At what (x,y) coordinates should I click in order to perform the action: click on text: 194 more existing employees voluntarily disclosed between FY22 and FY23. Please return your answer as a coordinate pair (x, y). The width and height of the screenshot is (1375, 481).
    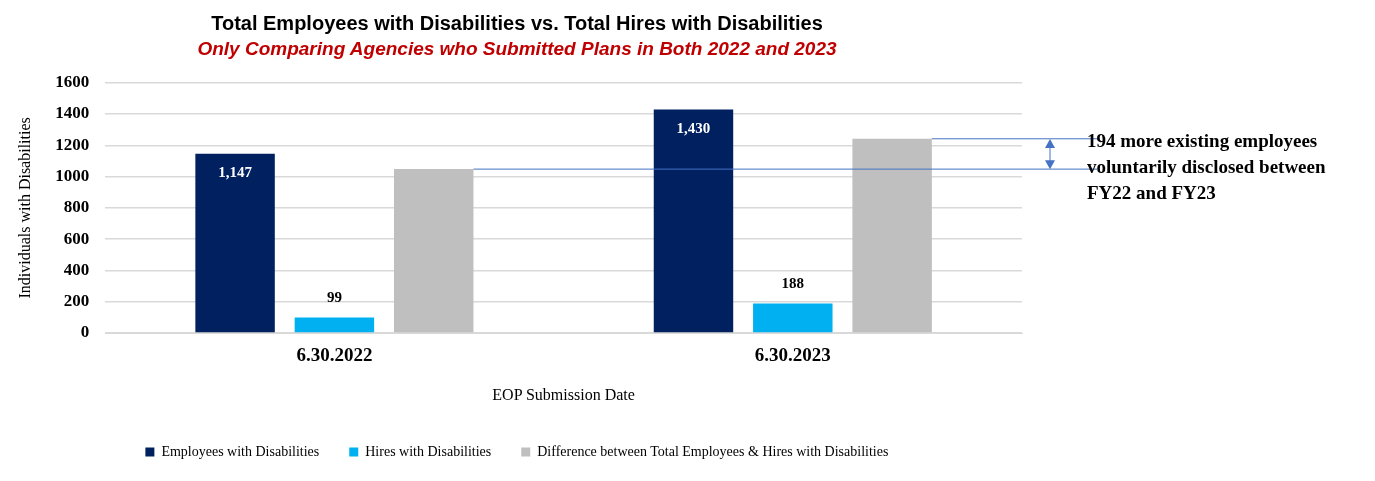
    Looking at the image, I should click on (1206, 167).